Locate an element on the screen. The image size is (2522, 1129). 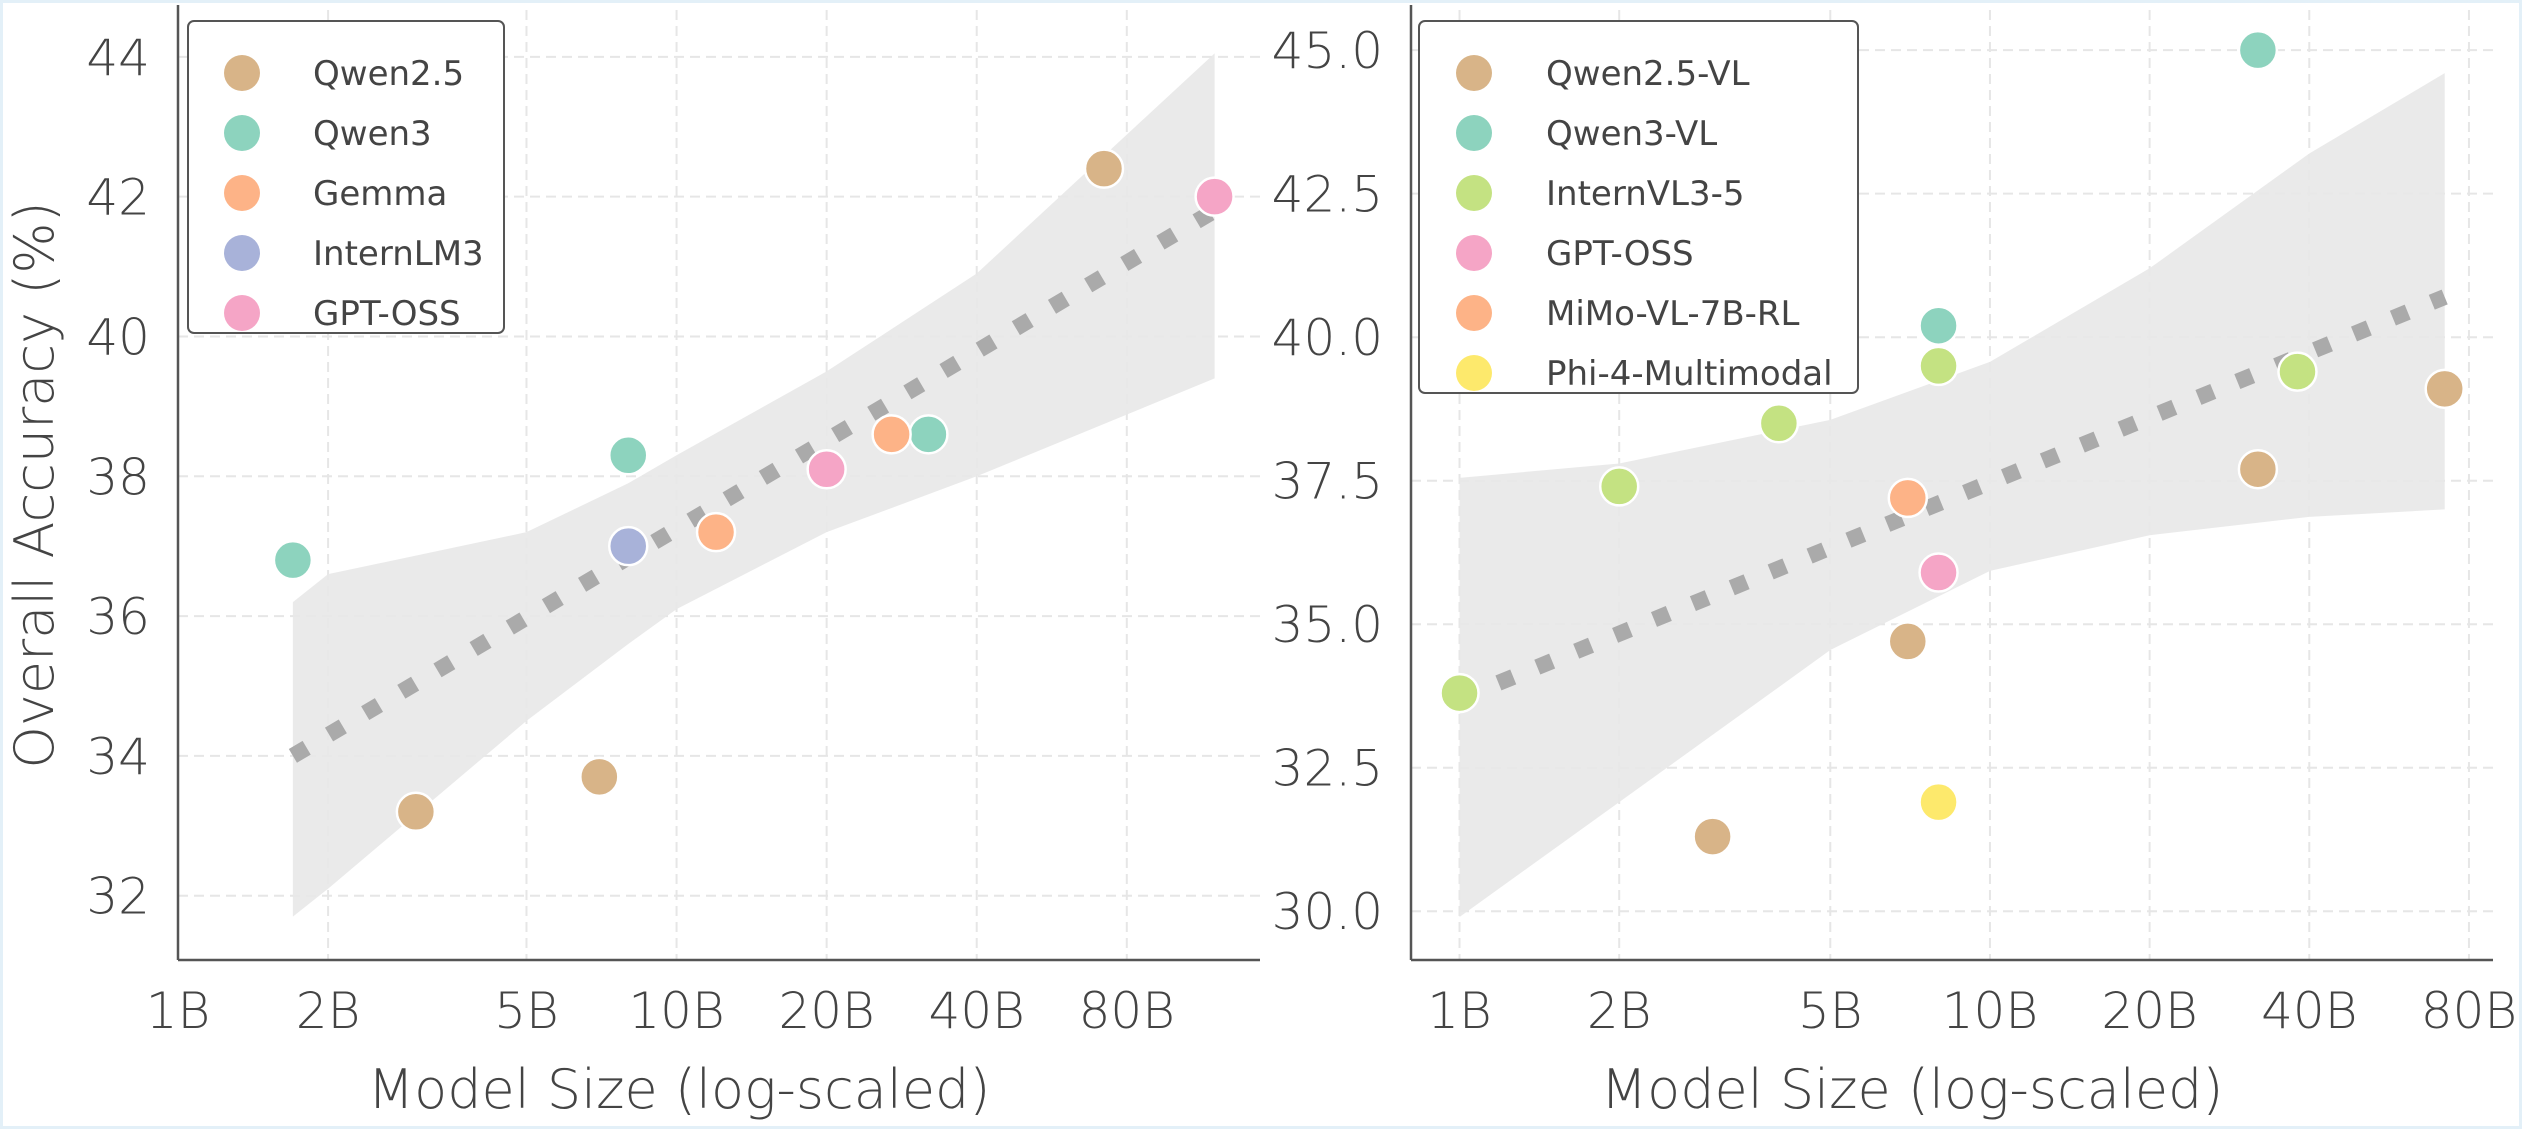
legend-label: Qwen2.5-VL is located at coordinates (1648, 74).